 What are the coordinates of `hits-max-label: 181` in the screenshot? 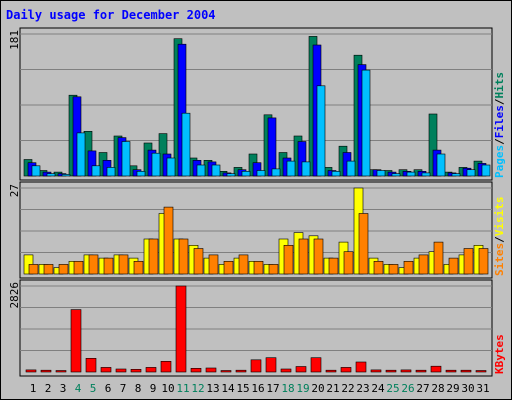 It's located at (14, 40).